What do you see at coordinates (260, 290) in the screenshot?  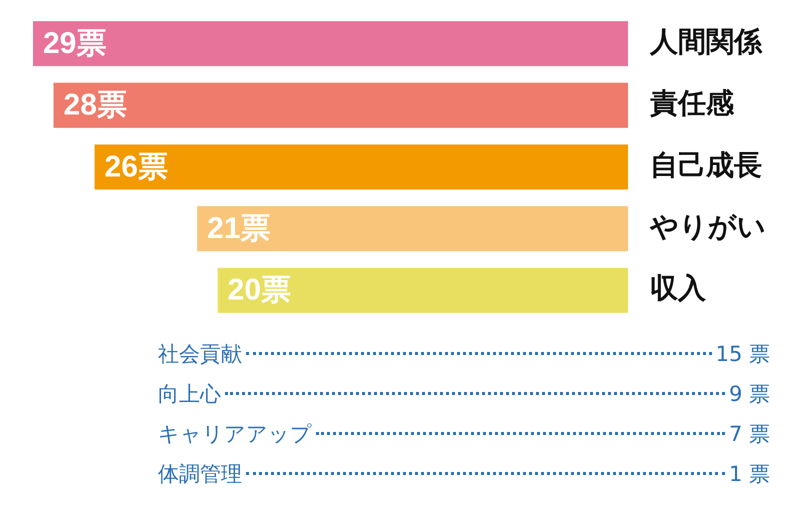 I see `data-label: 20票` at bounding box center [260, 290].